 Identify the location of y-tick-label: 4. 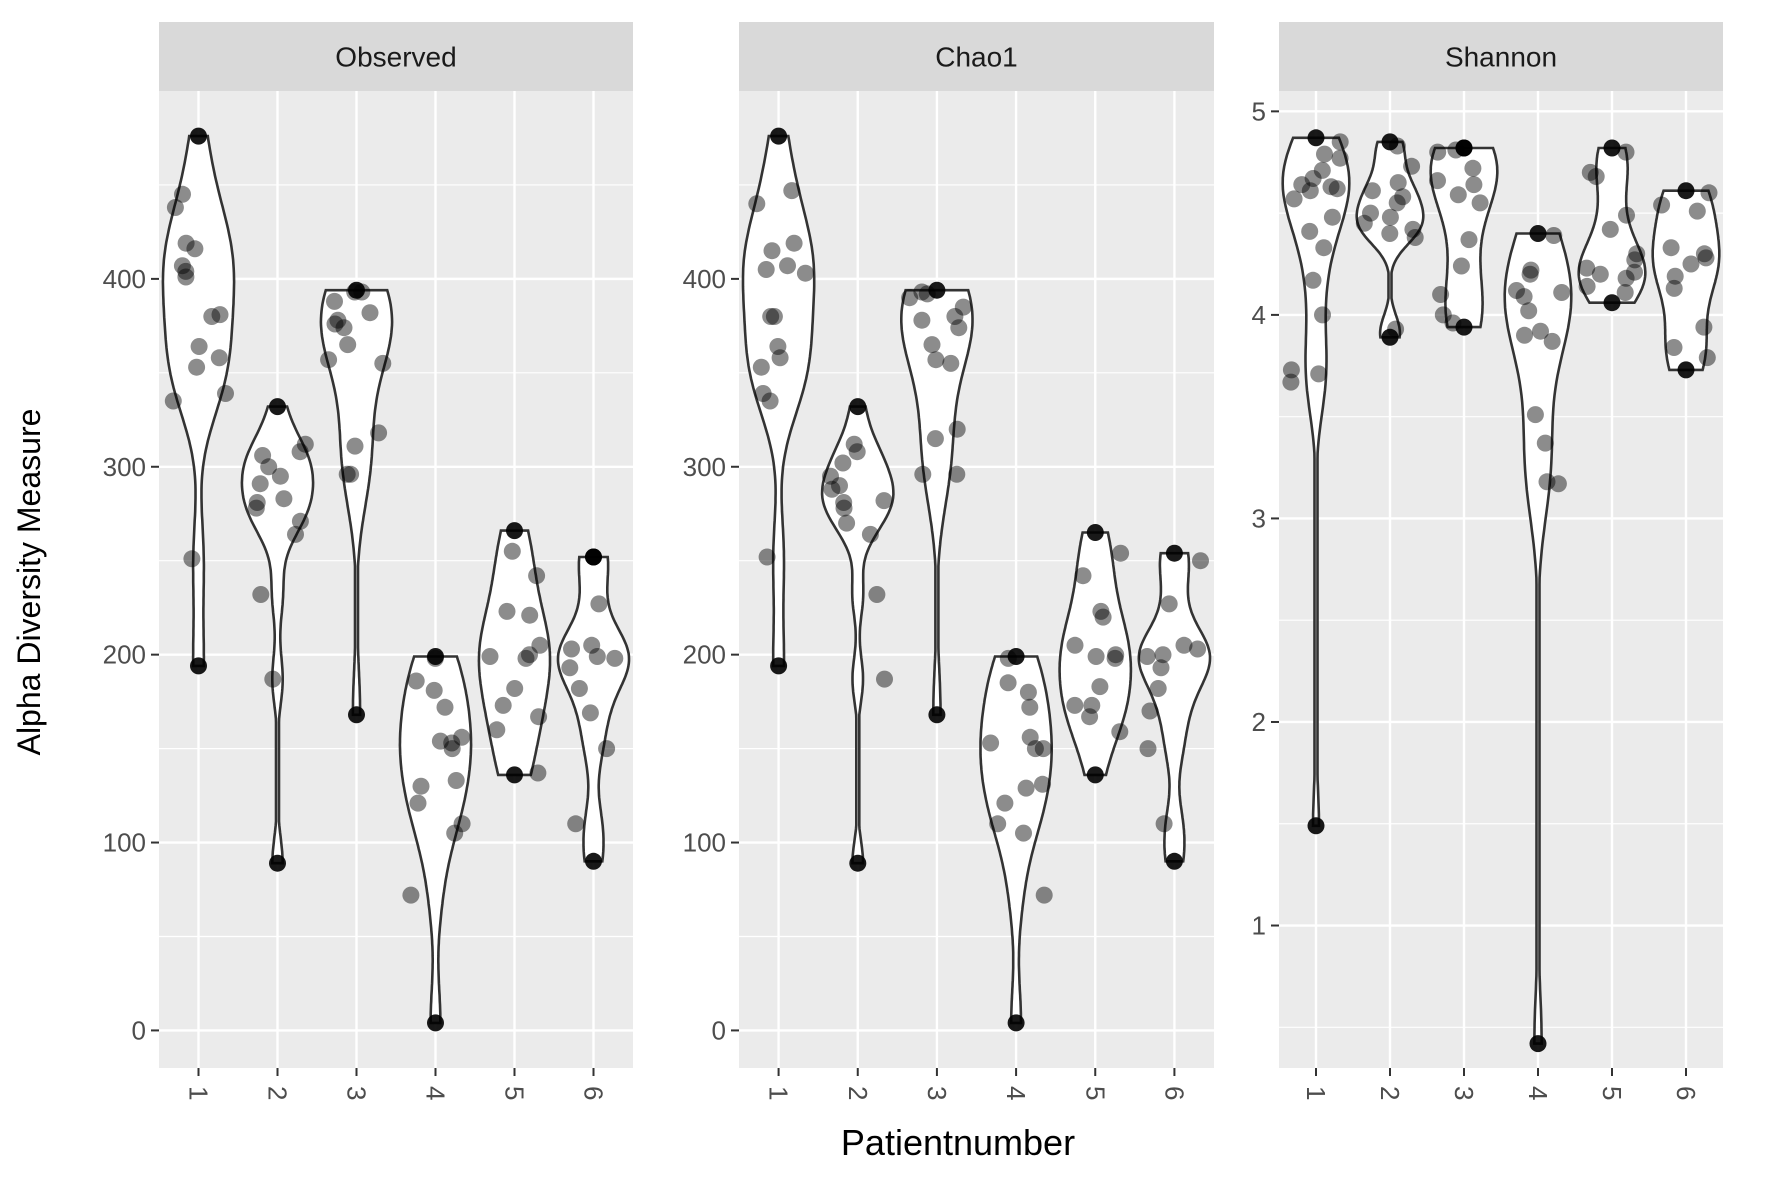
(1259, 315).